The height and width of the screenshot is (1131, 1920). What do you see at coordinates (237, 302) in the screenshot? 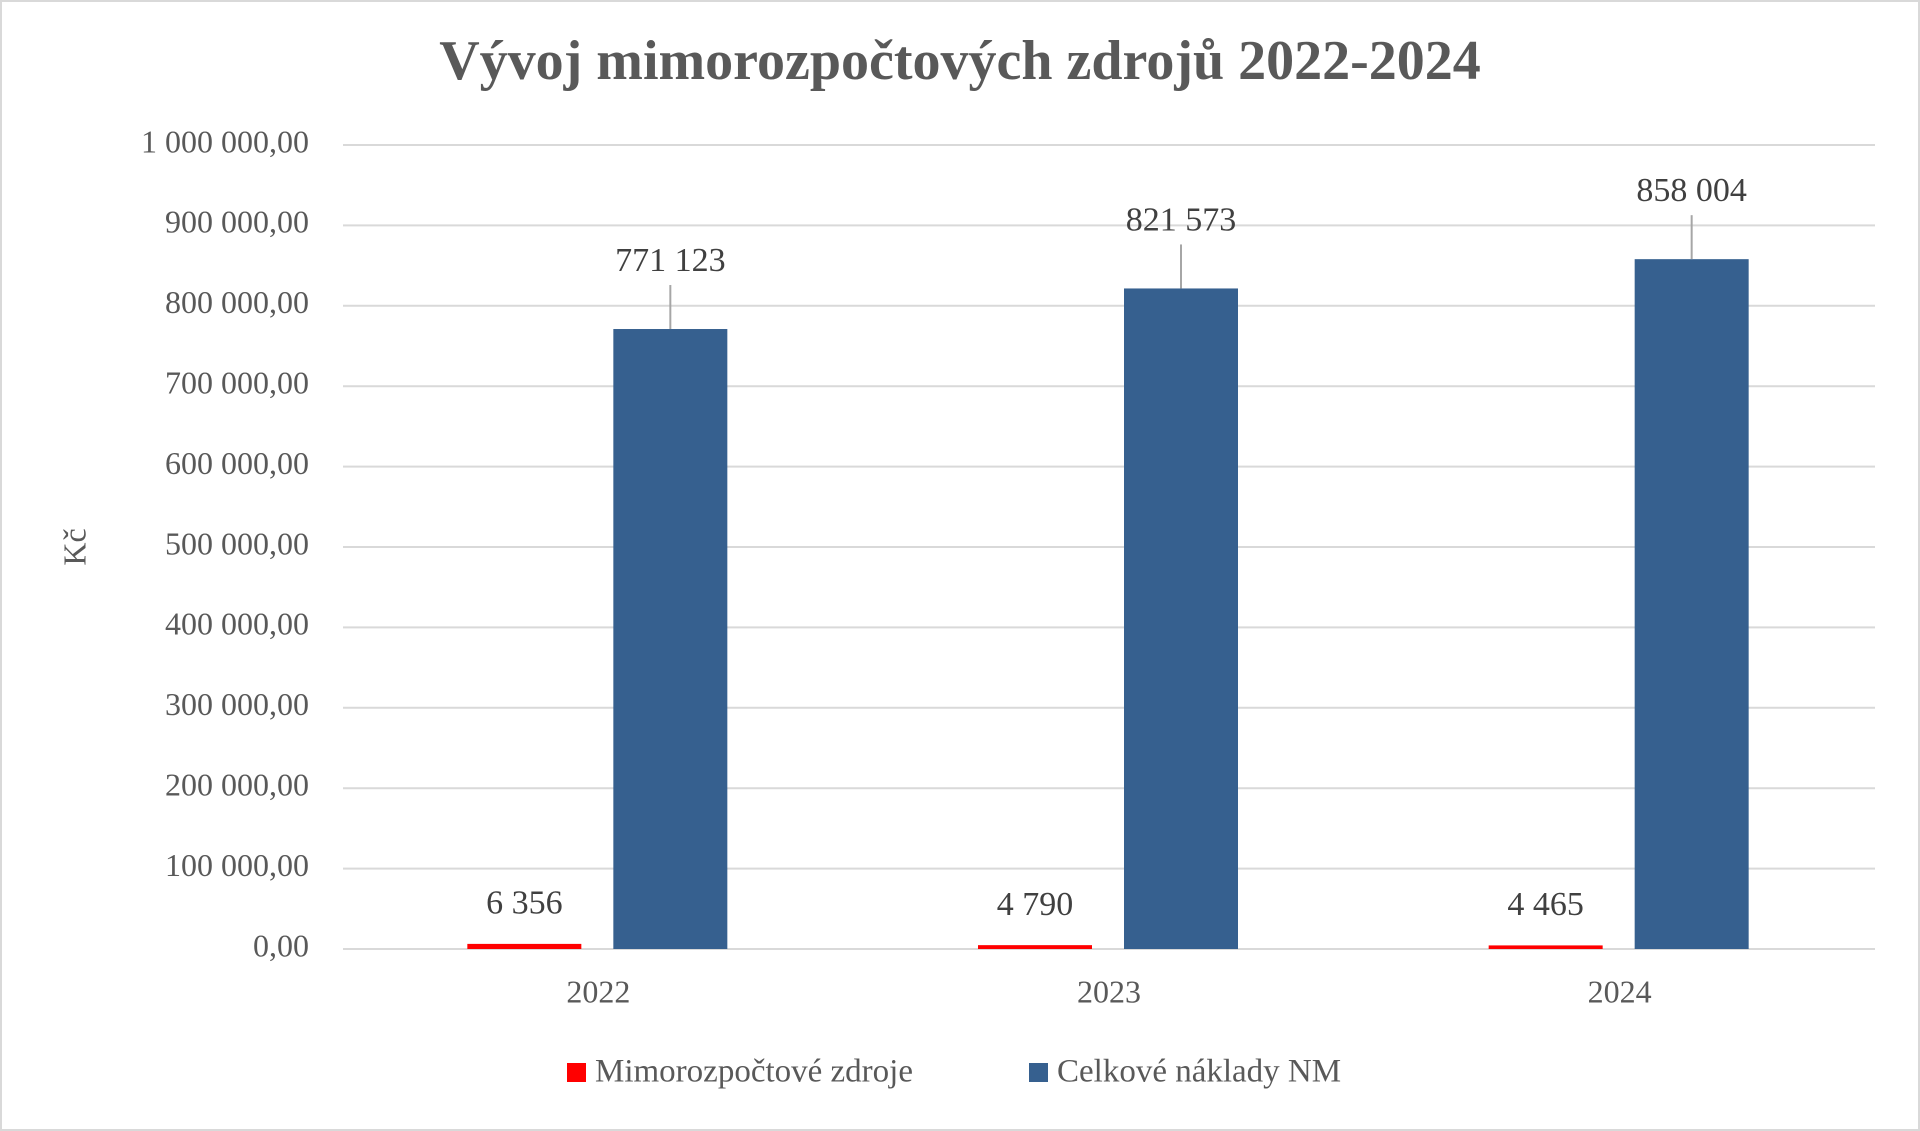
I see `y-tick-label: 800 000,00` at bounding box center [237, 302].